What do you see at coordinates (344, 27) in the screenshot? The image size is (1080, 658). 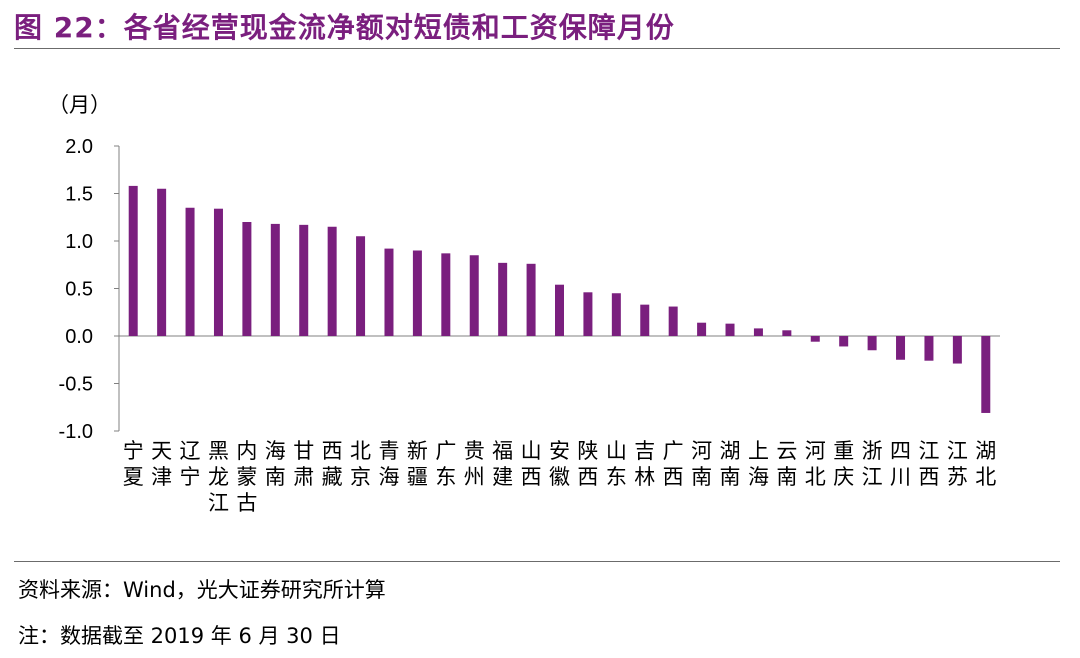 I see `chart-title: 图 22：各省经营现金流净额对短债和工资保障月份` at bounding box center [344, 27].